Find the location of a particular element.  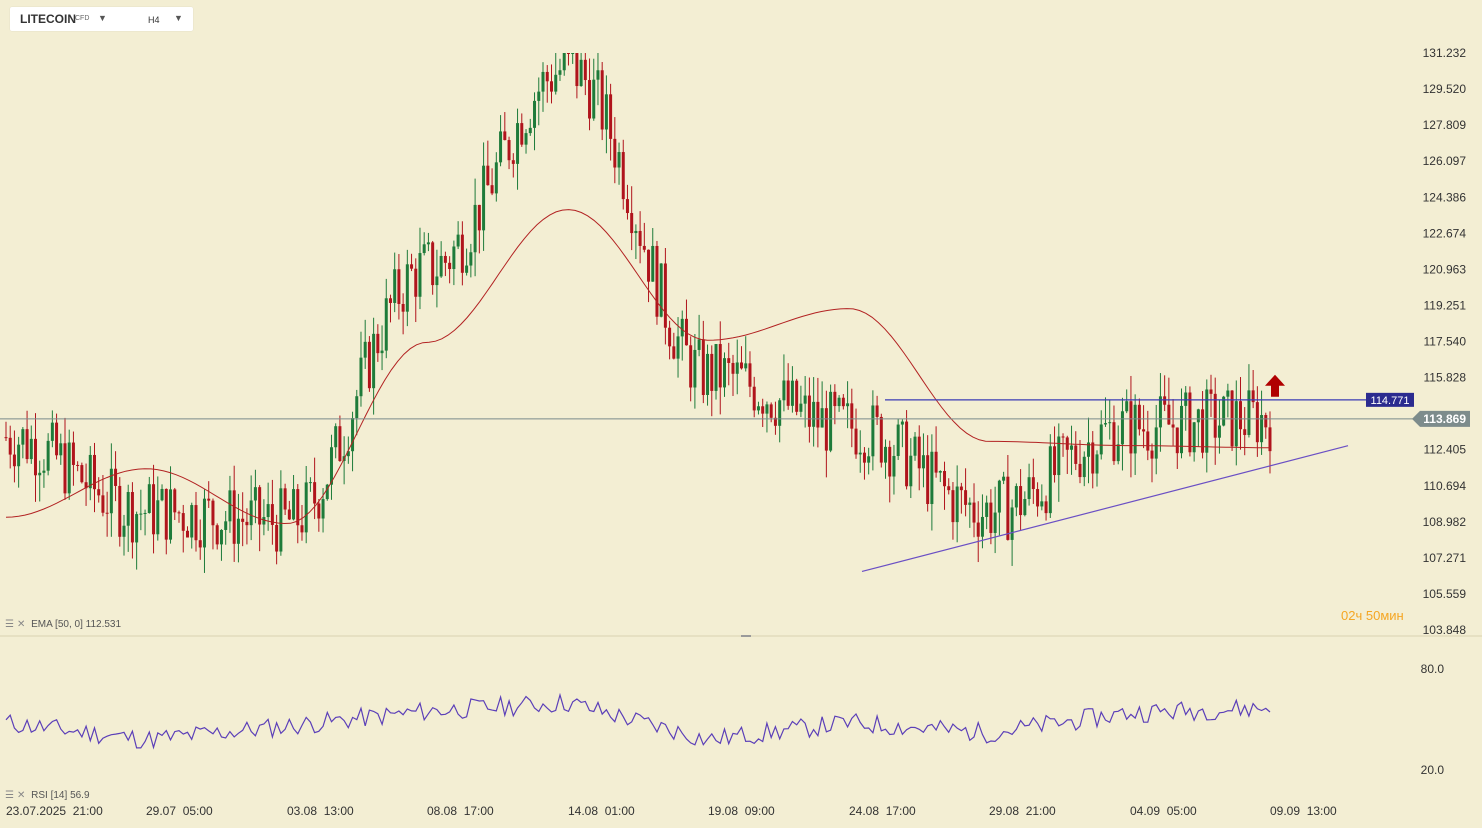

price-axis-tick-label: 119.251 is located at coordinates (1445, 305).